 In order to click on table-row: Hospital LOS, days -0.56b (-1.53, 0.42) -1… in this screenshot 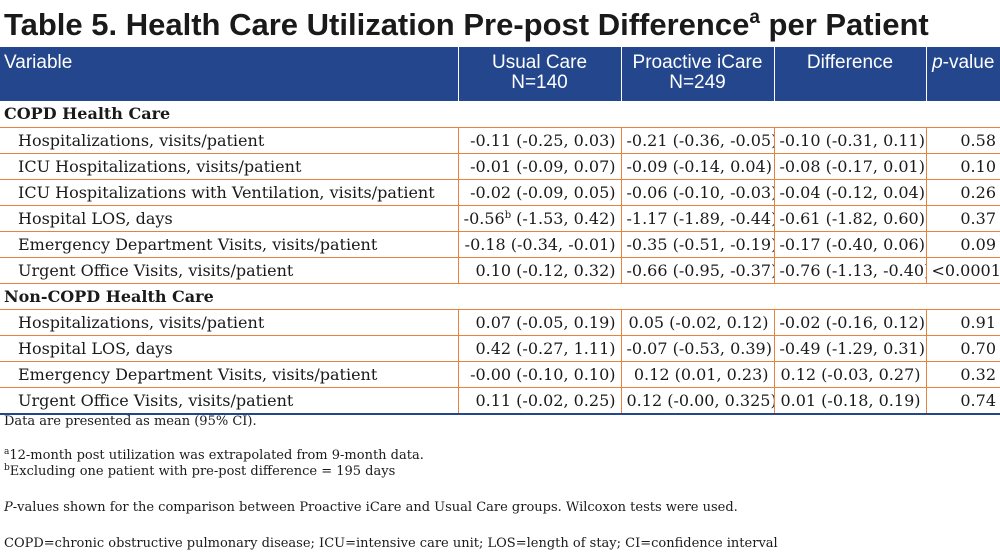, I will do `click(500, 218)`.